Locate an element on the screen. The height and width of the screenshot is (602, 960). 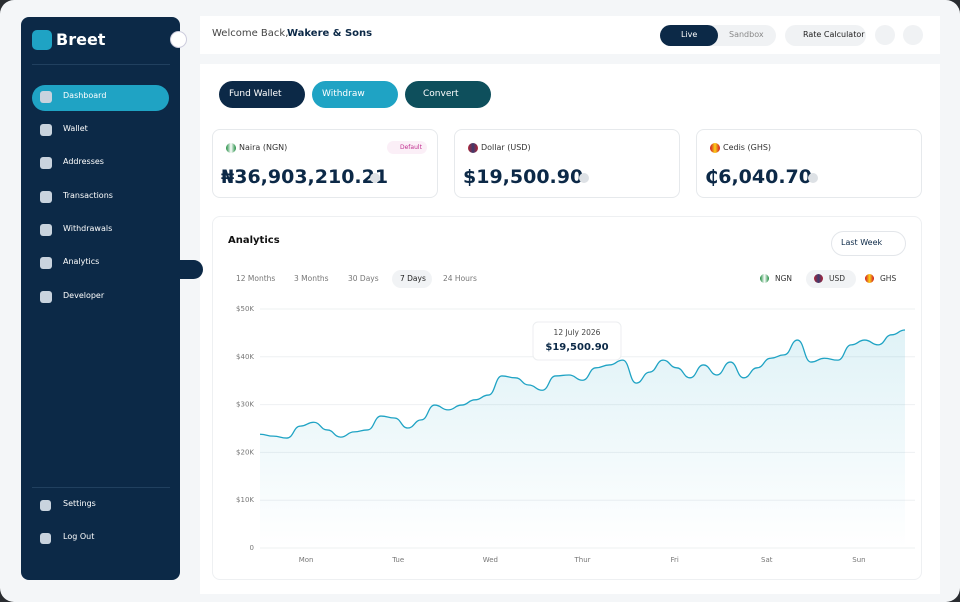
tooltip-date: 12 July 2026 is located at coordinates (577, 332).